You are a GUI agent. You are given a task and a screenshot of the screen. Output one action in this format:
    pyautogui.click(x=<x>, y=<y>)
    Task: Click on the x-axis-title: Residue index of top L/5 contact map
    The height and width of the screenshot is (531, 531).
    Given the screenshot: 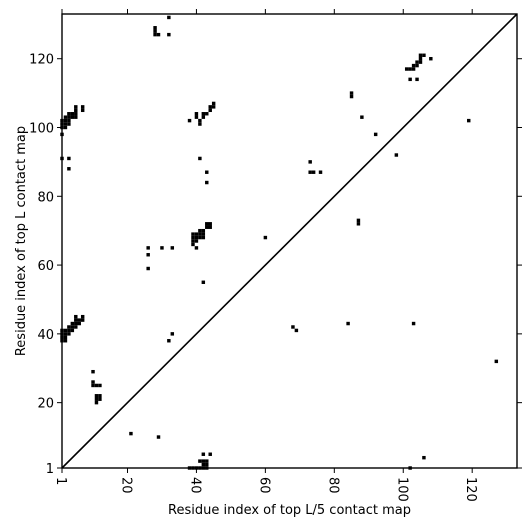 What is the action you would take?
    pyautogui.click(x=289, y=510)
    